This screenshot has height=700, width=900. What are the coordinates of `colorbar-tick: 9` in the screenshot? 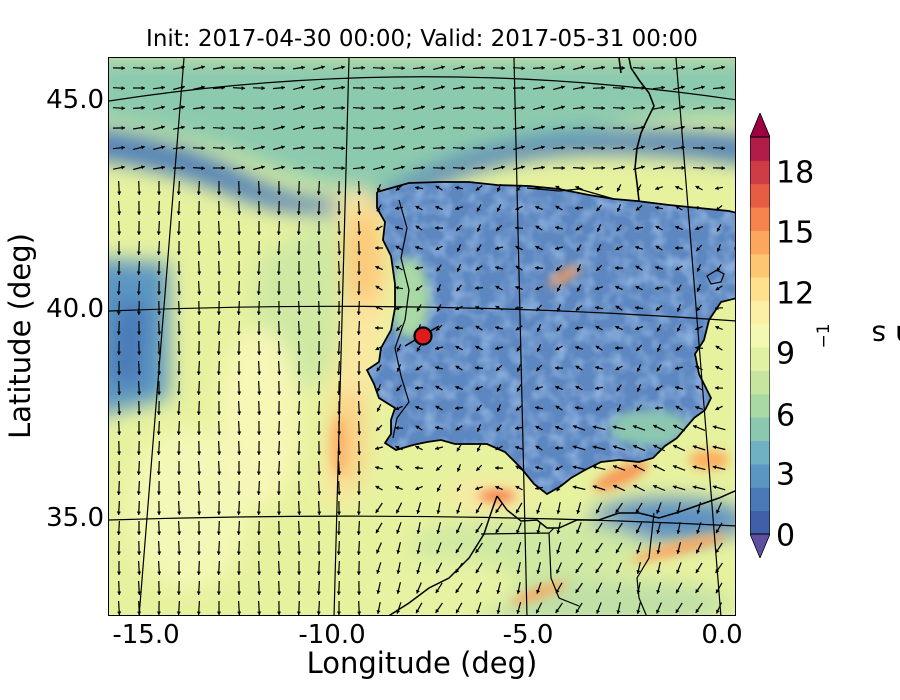 It's located at (786, 354).